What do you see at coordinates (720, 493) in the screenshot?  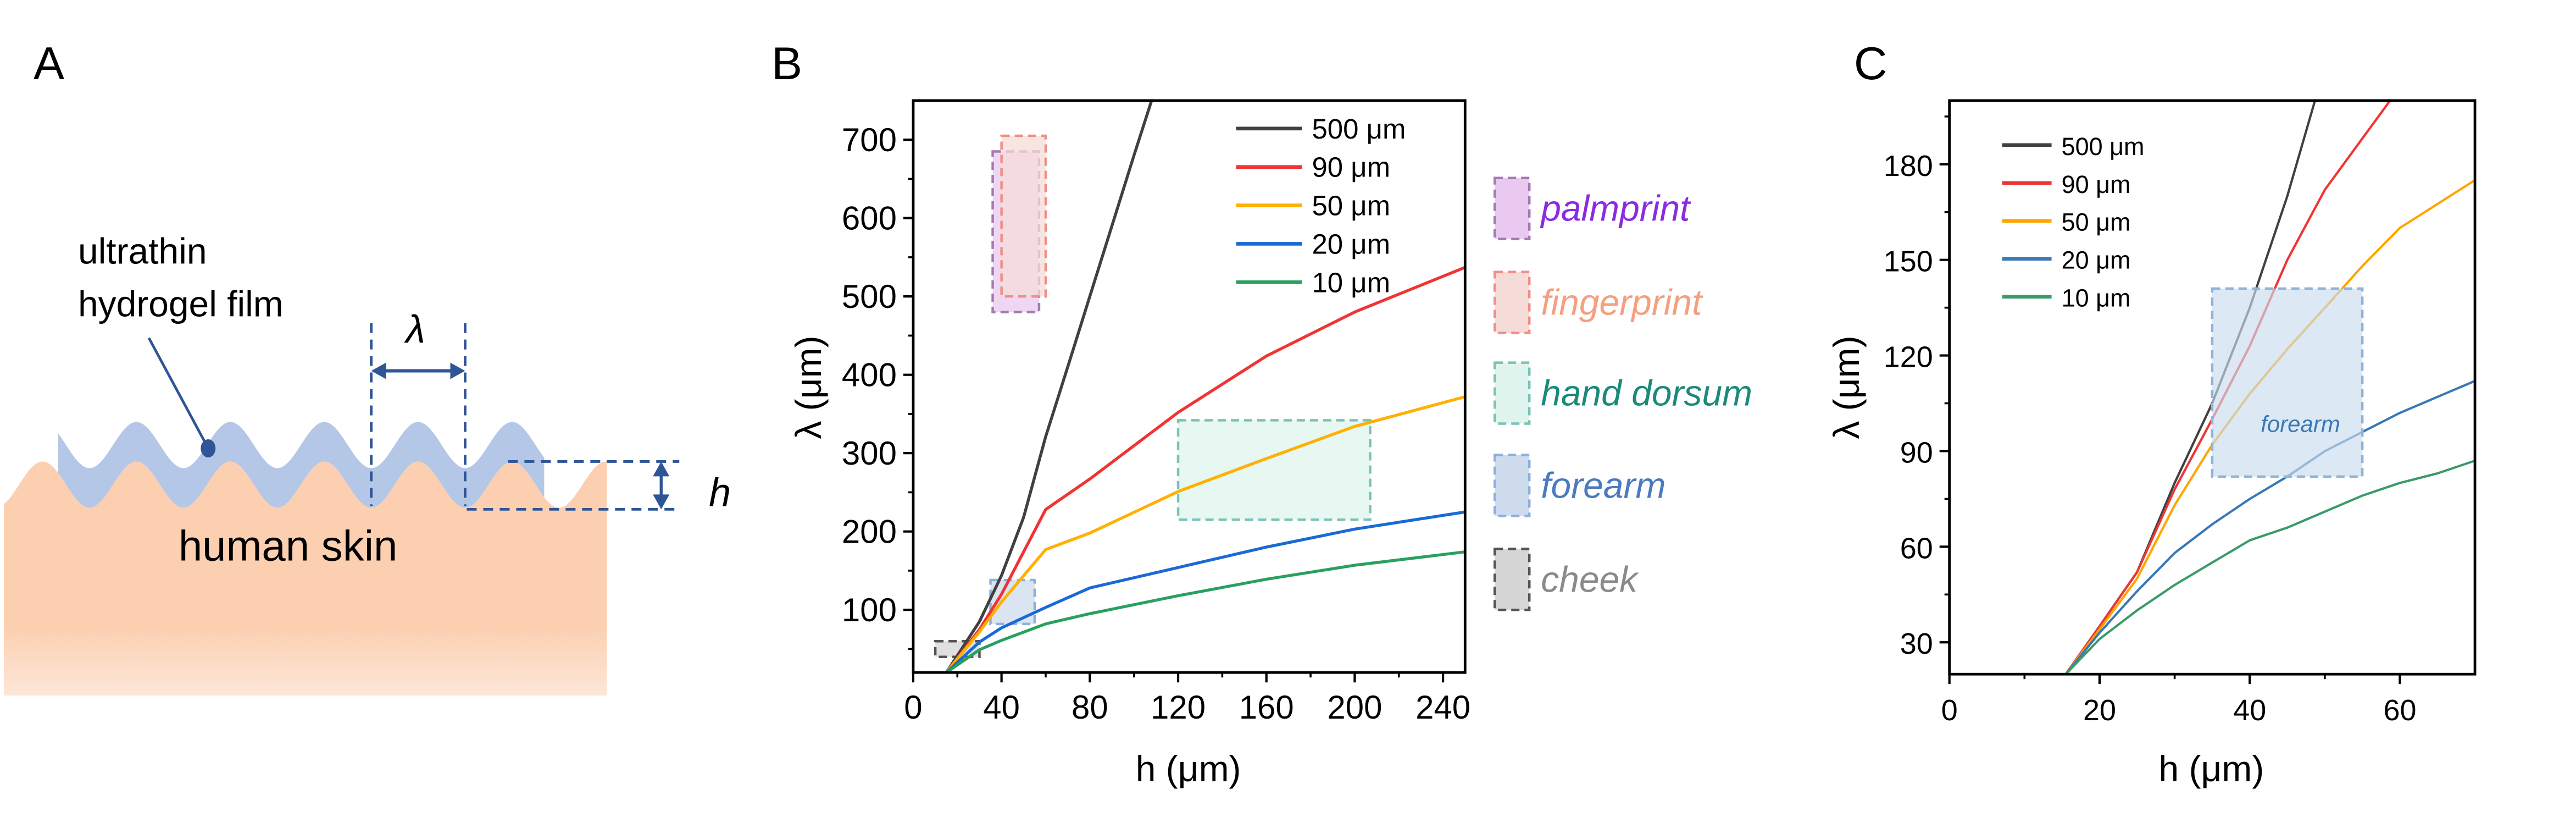 I see `h-symbol: h` at bounding box center [720, 493].